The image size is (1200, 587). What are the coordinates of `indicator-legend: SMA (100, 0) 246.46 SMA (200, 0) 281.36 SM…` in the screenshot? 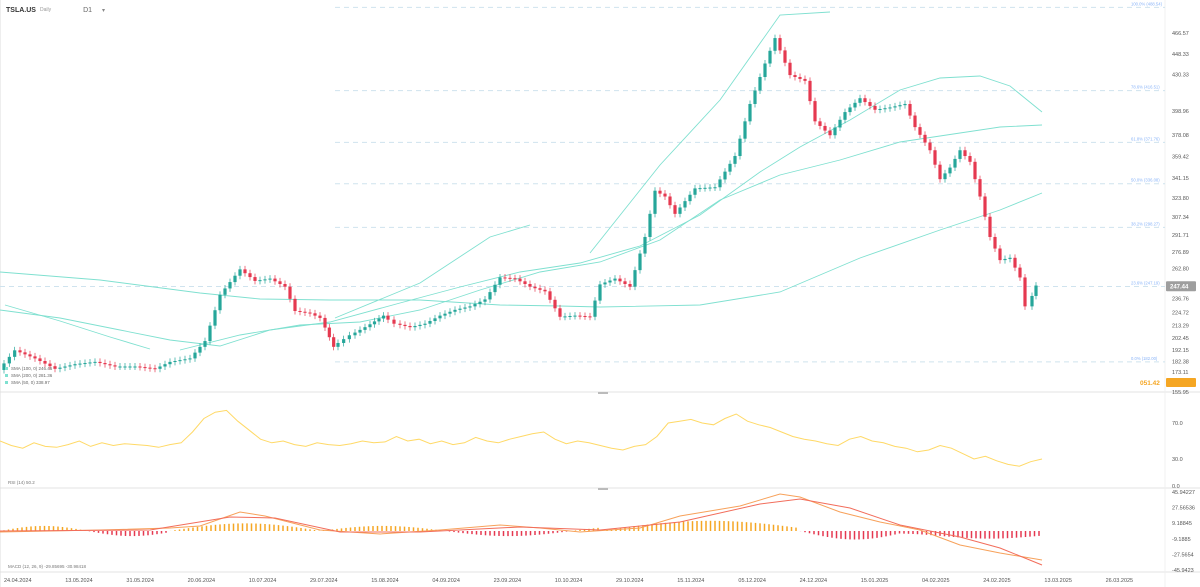 It's located at (29, 375).